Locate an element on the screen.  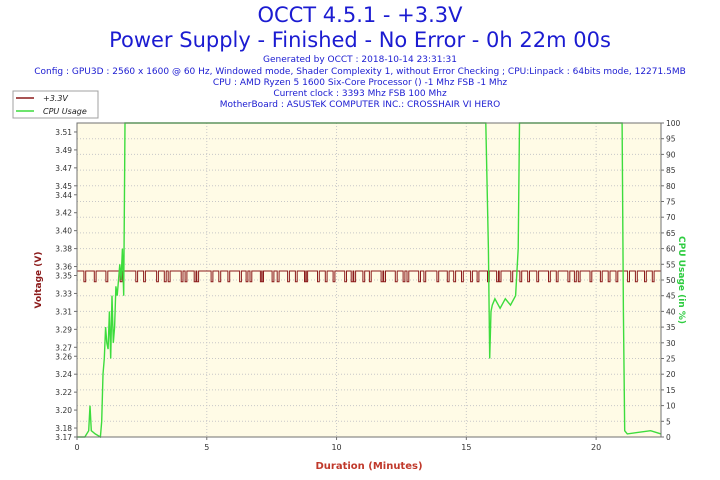
x-tick-label: 20 is located at coordinates (596, 447).